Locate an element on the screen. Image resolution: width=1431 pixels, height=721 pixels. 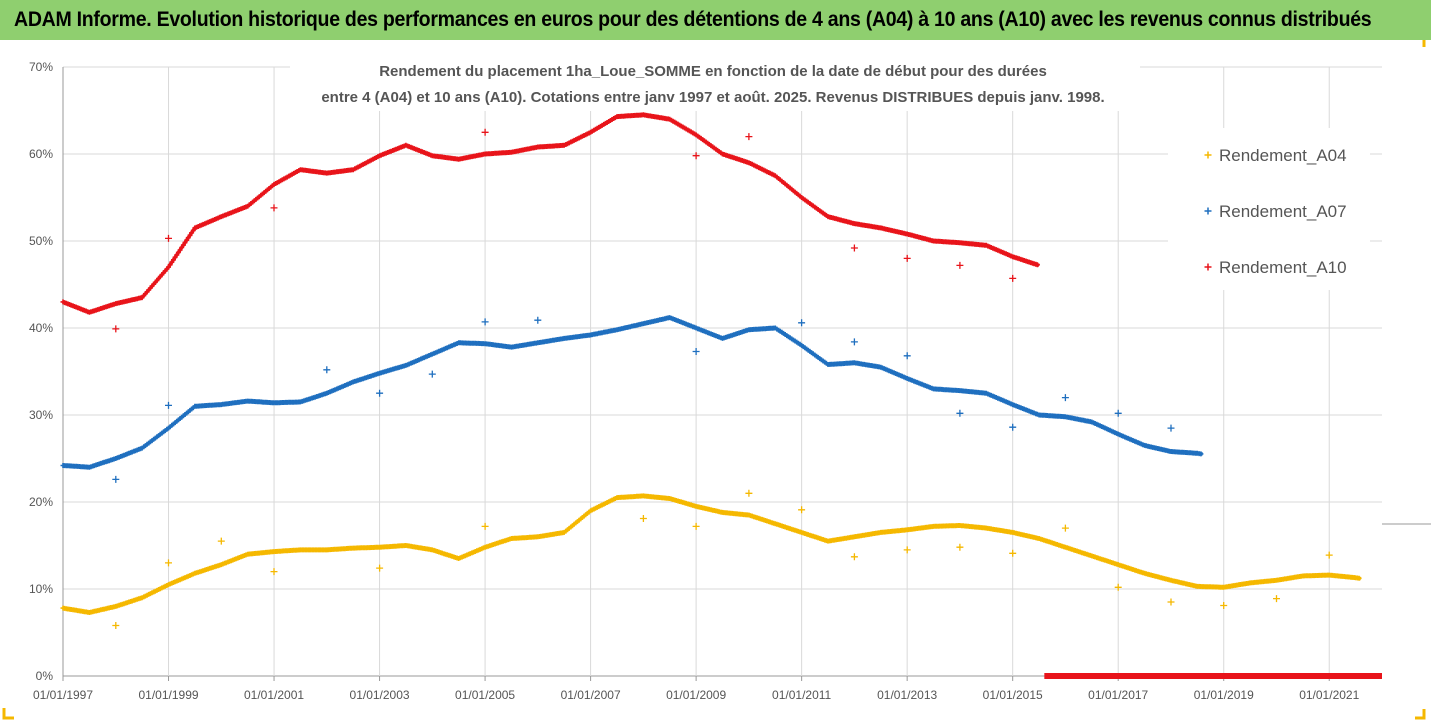
x-tick-label: 01/01/2011 is located at coordinates (801, 695).